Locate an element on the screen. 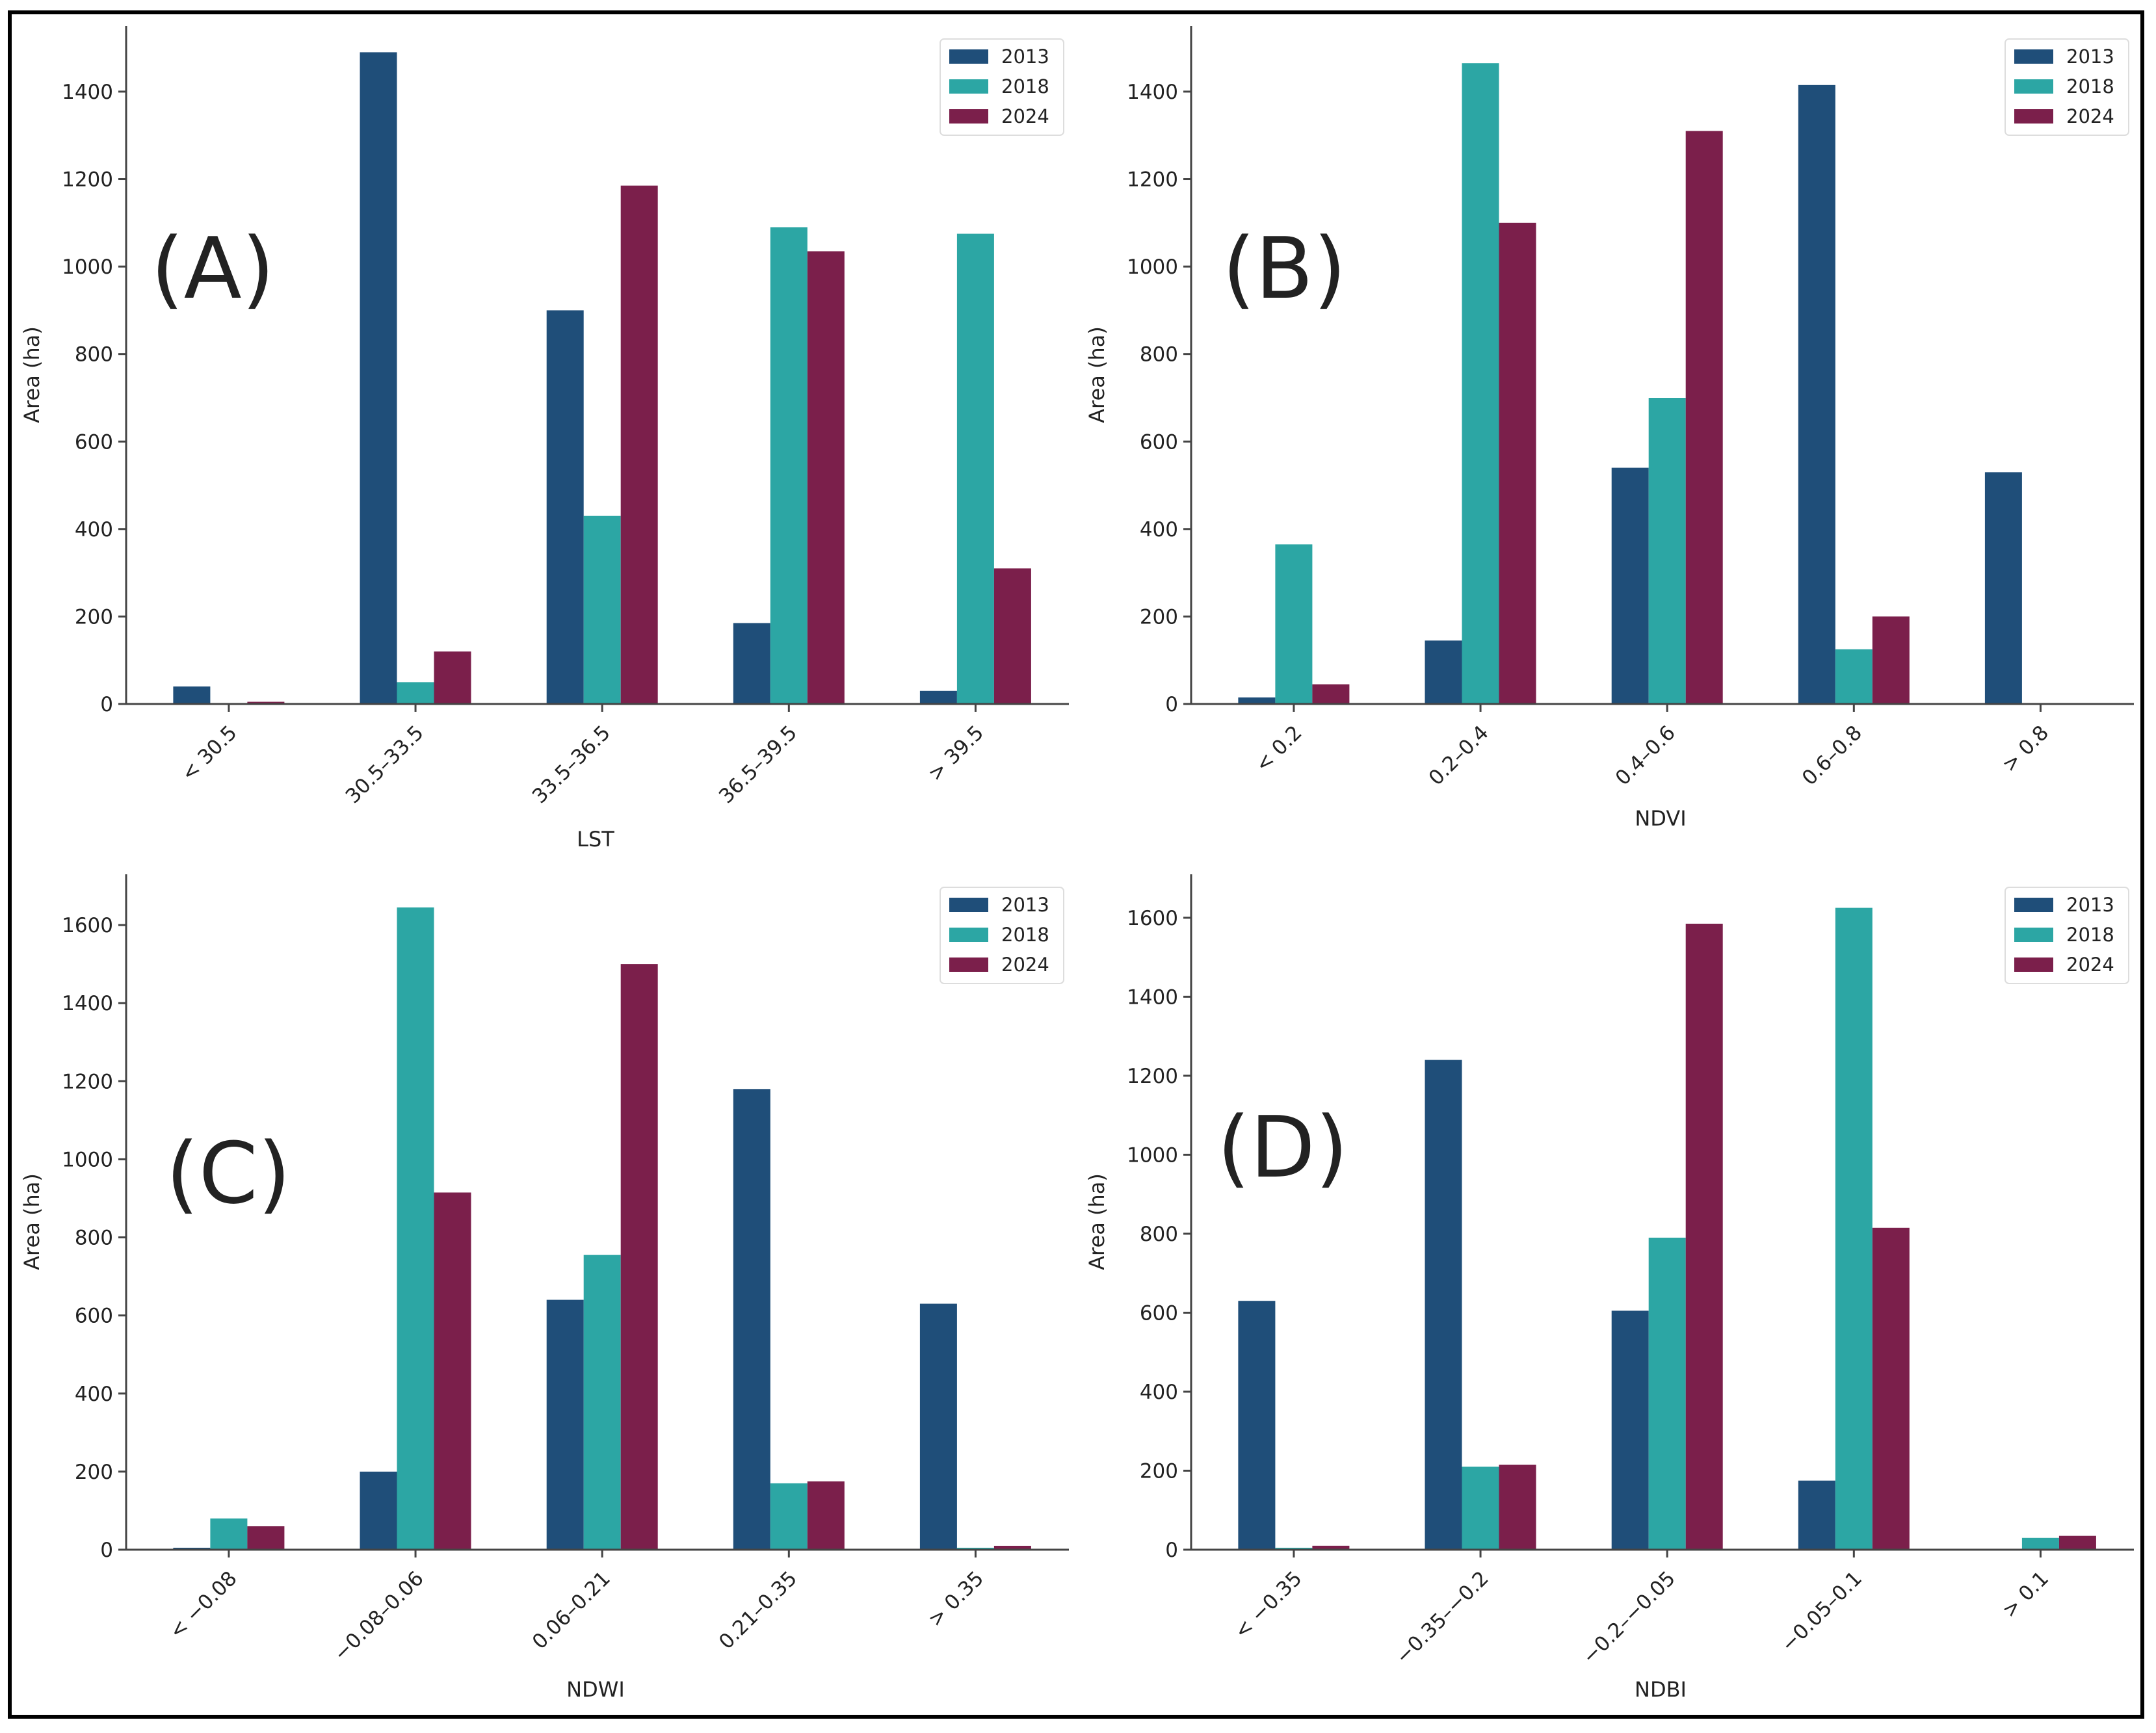 This screenshot has height=1733, width=2156. x-axis-label: NDBI is located at coordinates (1661, 1690).